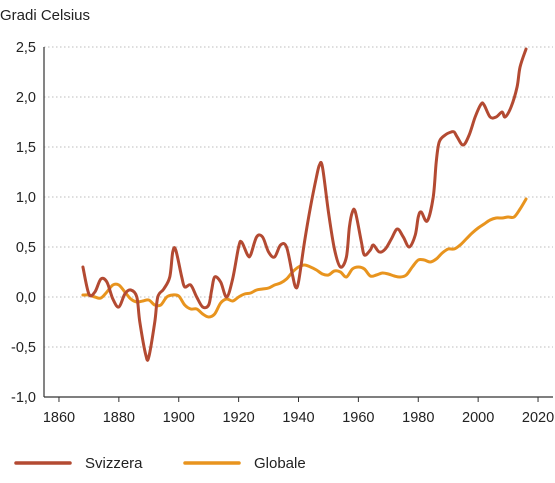 The width and height of the screenshot is (555, 483). Describe the element at coordinates (119, 418) in the screenshot. I see `x-tick-label: 1880` at that location.